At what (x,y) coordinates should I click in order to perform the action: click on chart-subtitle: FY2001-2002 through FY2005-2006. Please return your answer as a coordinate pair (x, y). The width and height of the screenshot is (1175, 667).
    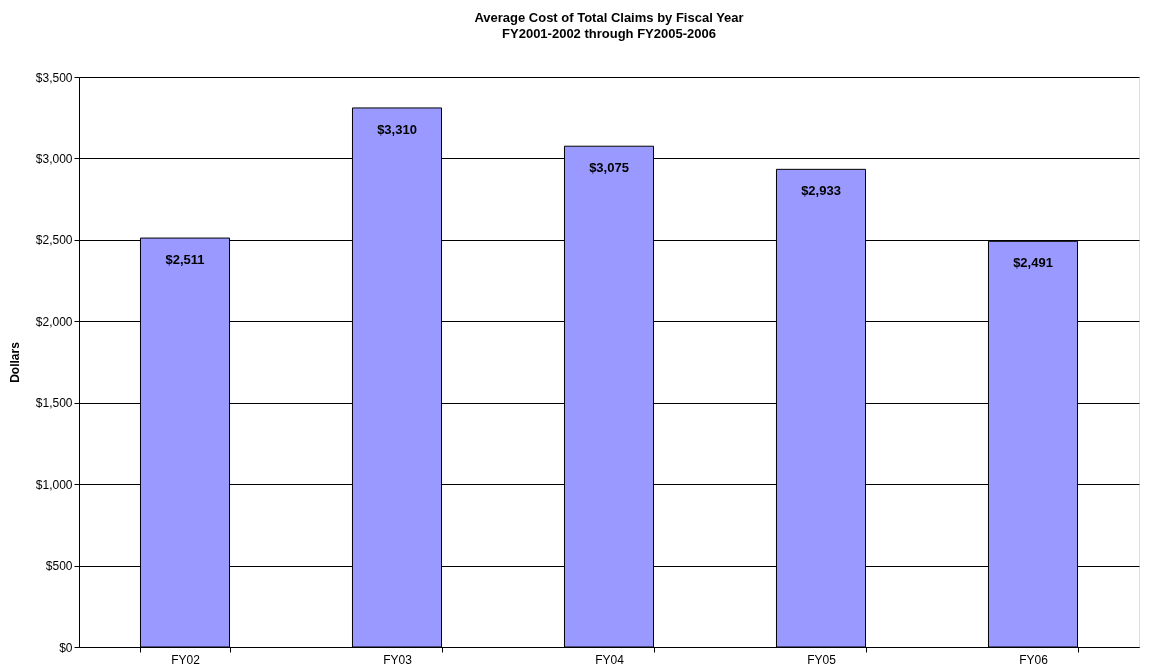
    Looking at the image, I should click on (609, 33).